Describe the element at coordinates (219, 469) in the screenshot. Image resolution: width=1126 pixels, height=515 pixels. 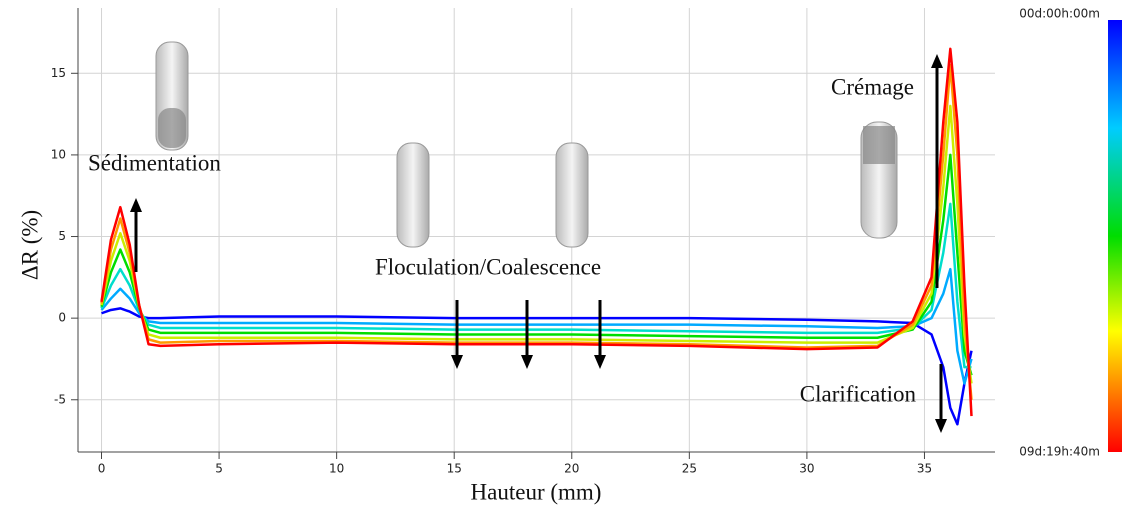
I see `x-tick-label: 5` at that location.